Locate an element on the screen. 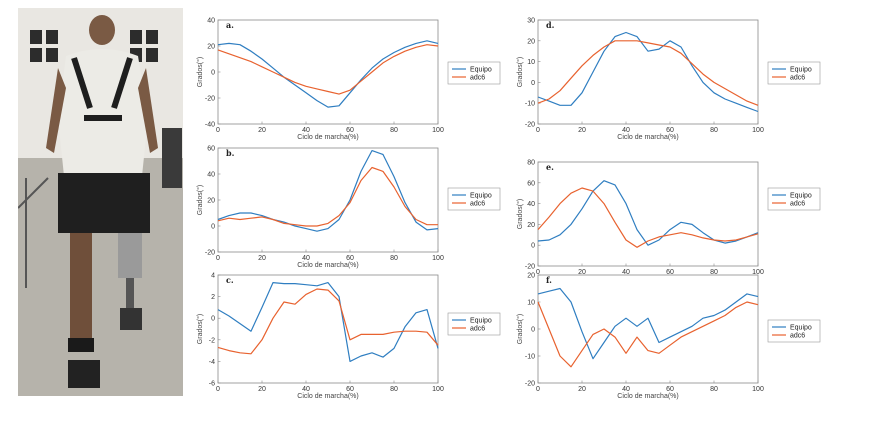  panel-label: f. is located at coordinates (549, 280).